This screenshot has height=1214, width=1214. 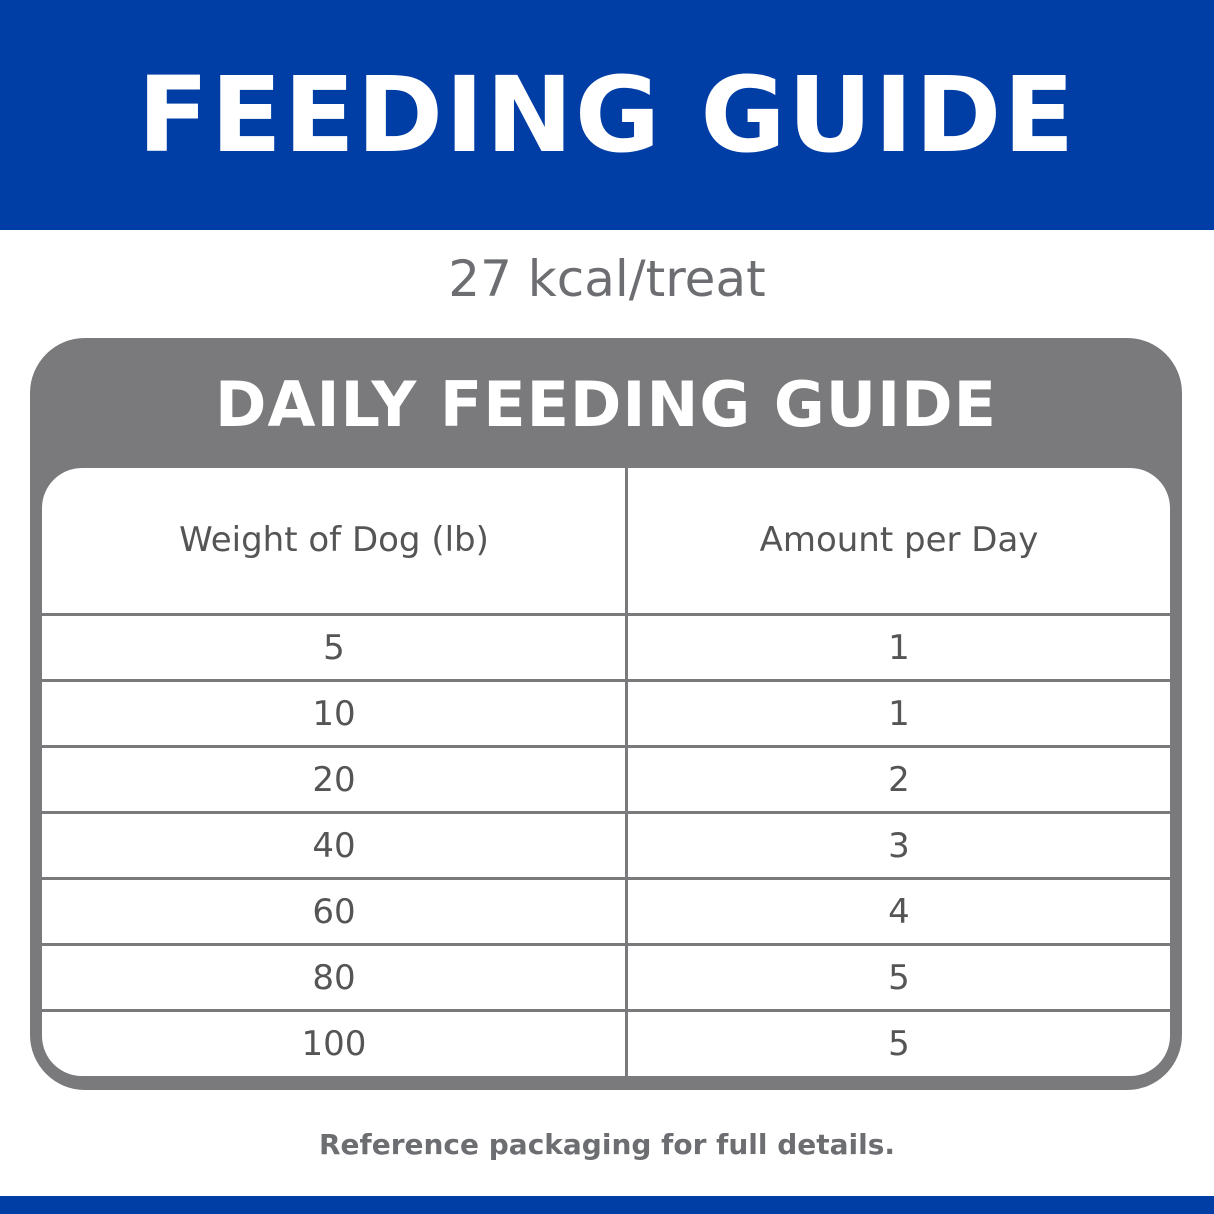 I want to click on table-row: 80 5, so click(x=606, y=976).